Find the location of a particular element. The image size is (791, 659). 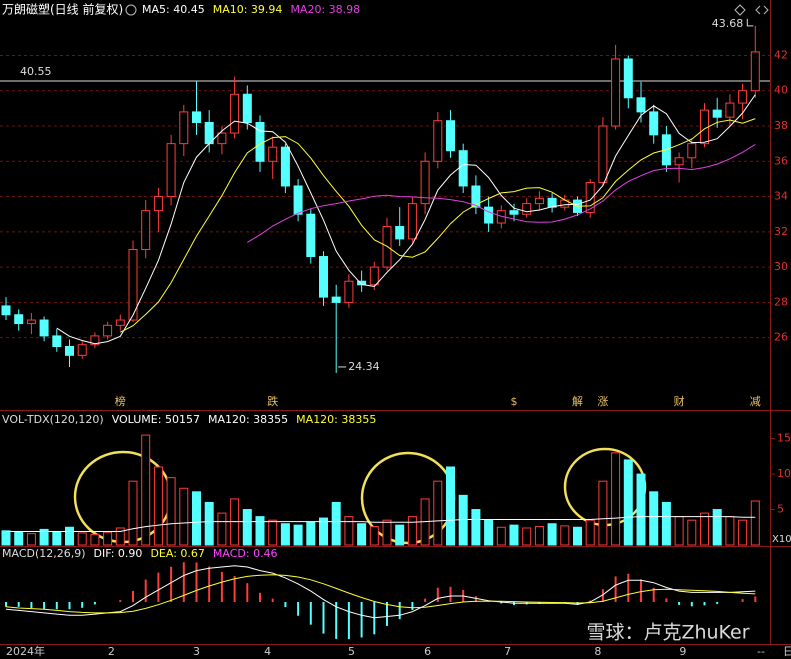

y-tick-label: 36 is located at coordinates (781, 160).